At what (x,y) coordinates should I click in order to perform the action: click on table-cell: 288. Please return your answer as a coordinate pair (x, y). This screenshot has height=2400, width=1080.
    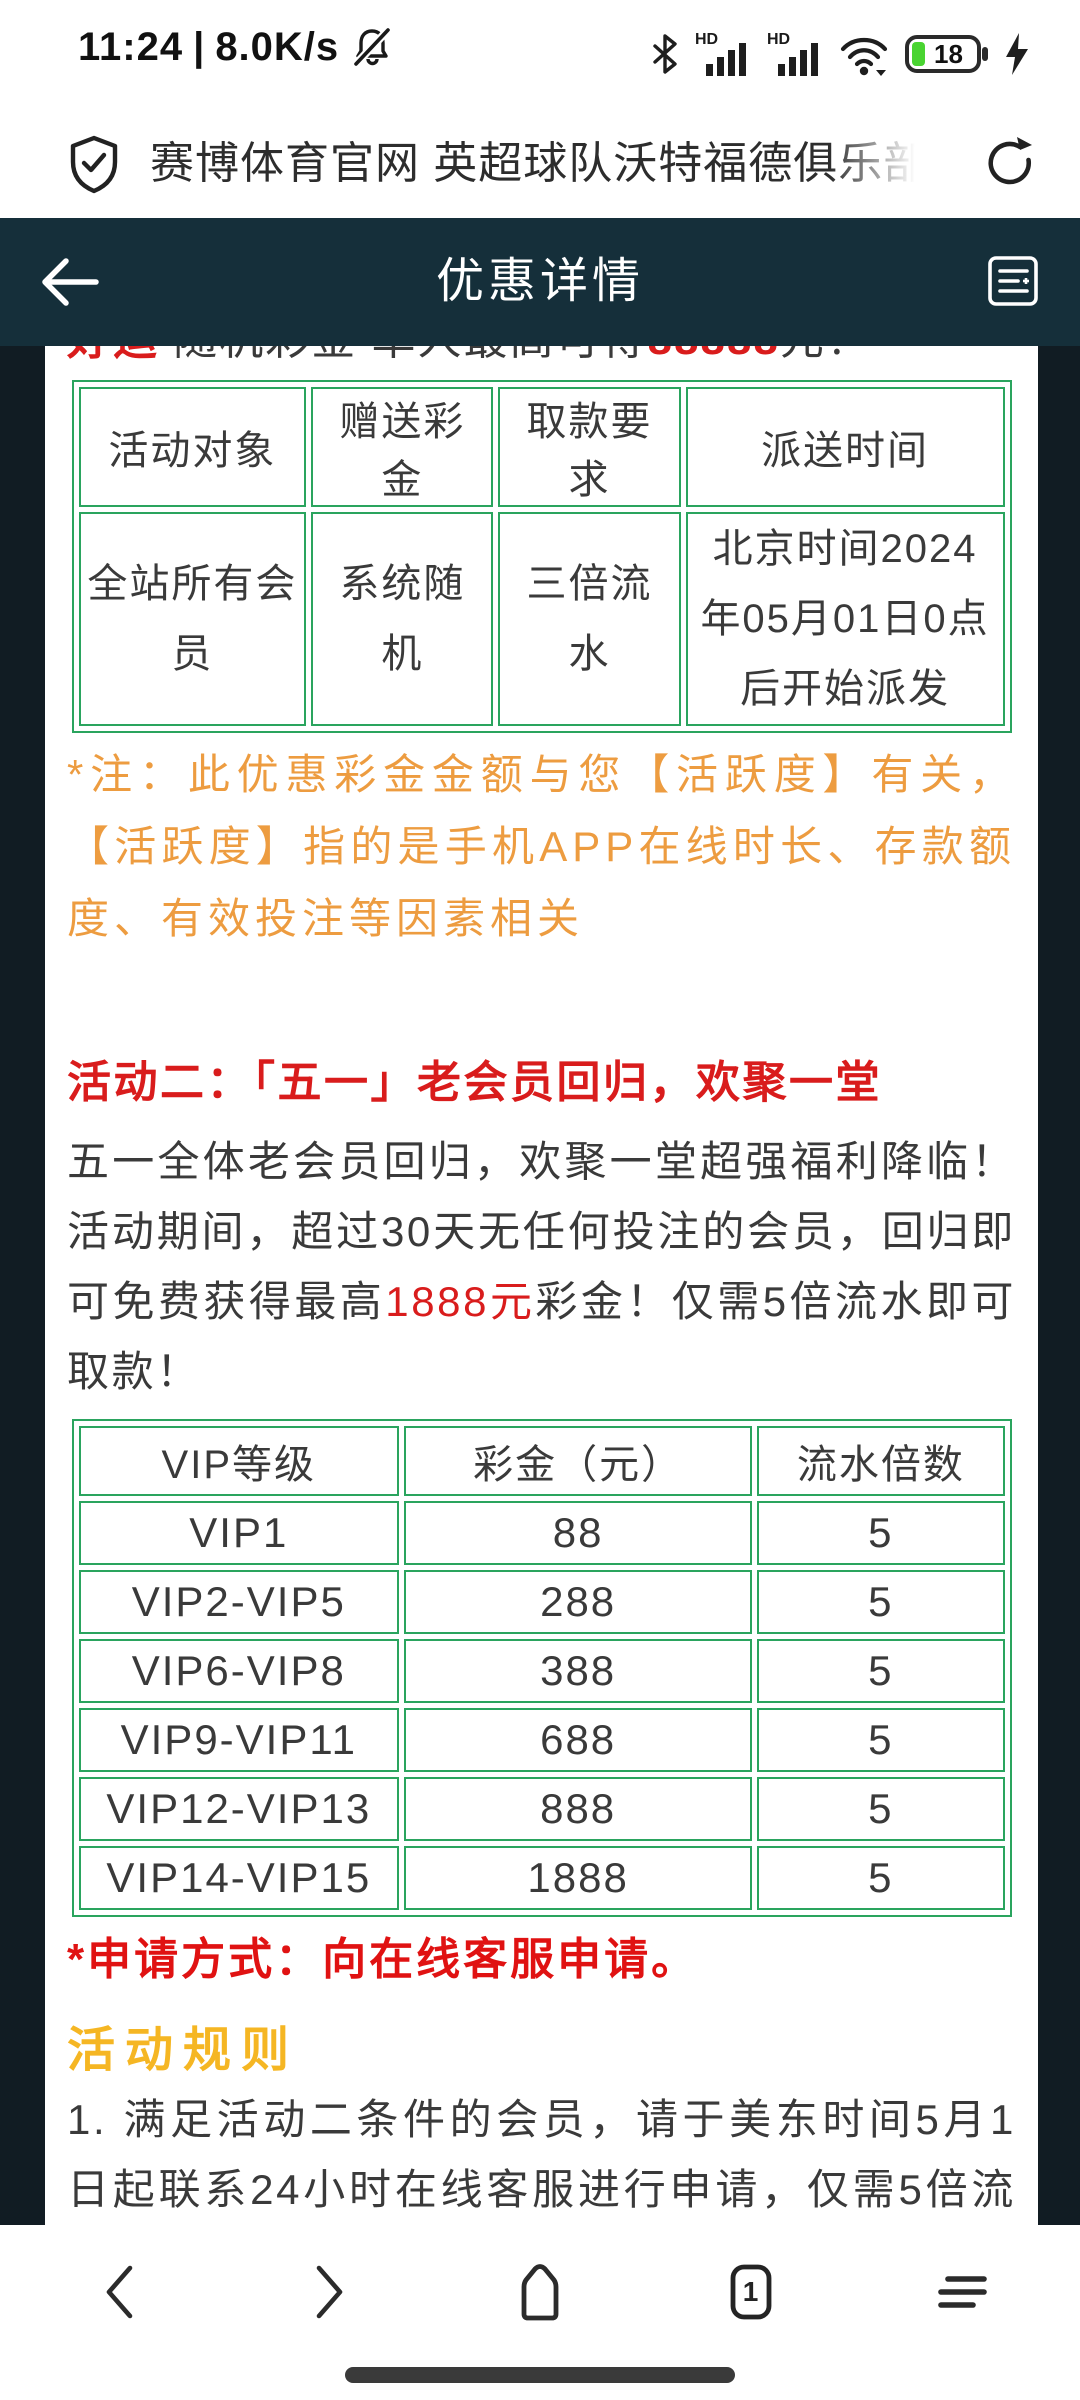
    Looking at the image, I should click on (578, 1602).